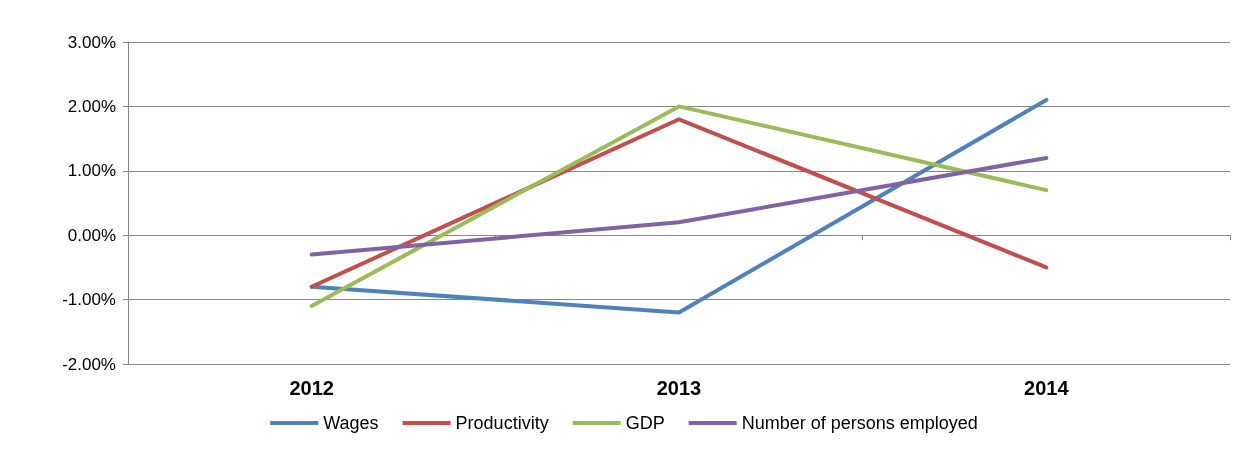 The height and width of the screenshot is (451, 1248). Describe the element at coordinates (89, 300) in the screenshot. I see `y-tick-label: -1.00%` at that location.